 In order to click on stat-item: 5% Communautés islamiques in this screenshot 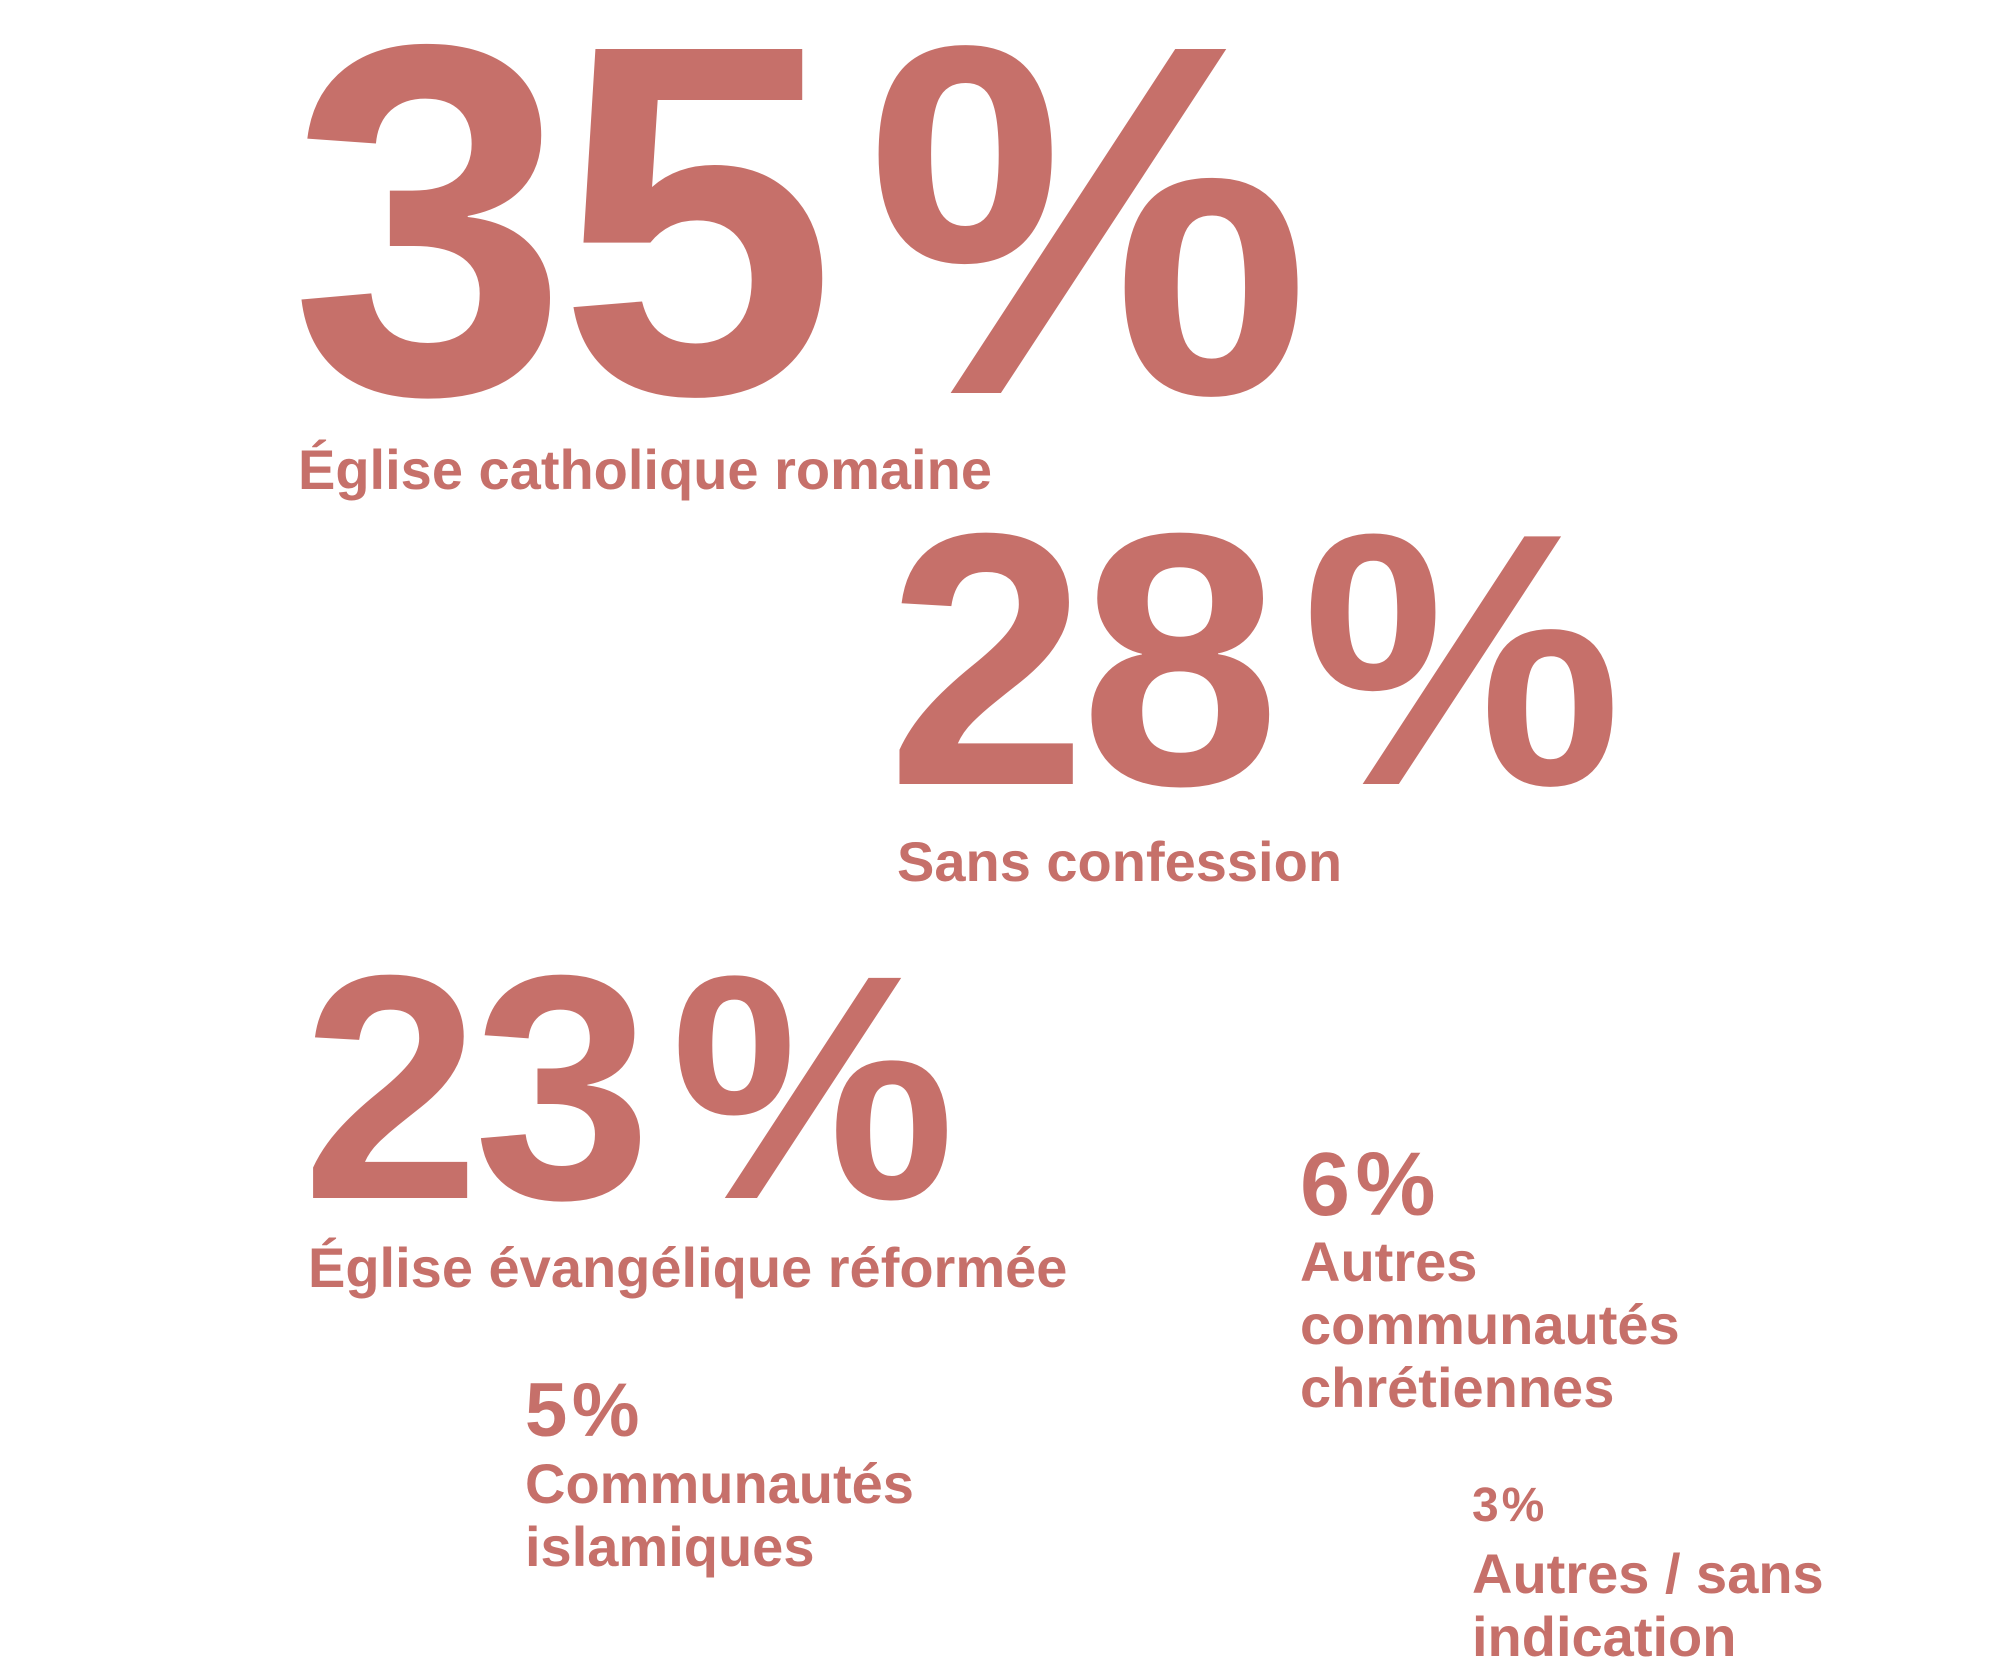, I will do `click(755, 1474)`.